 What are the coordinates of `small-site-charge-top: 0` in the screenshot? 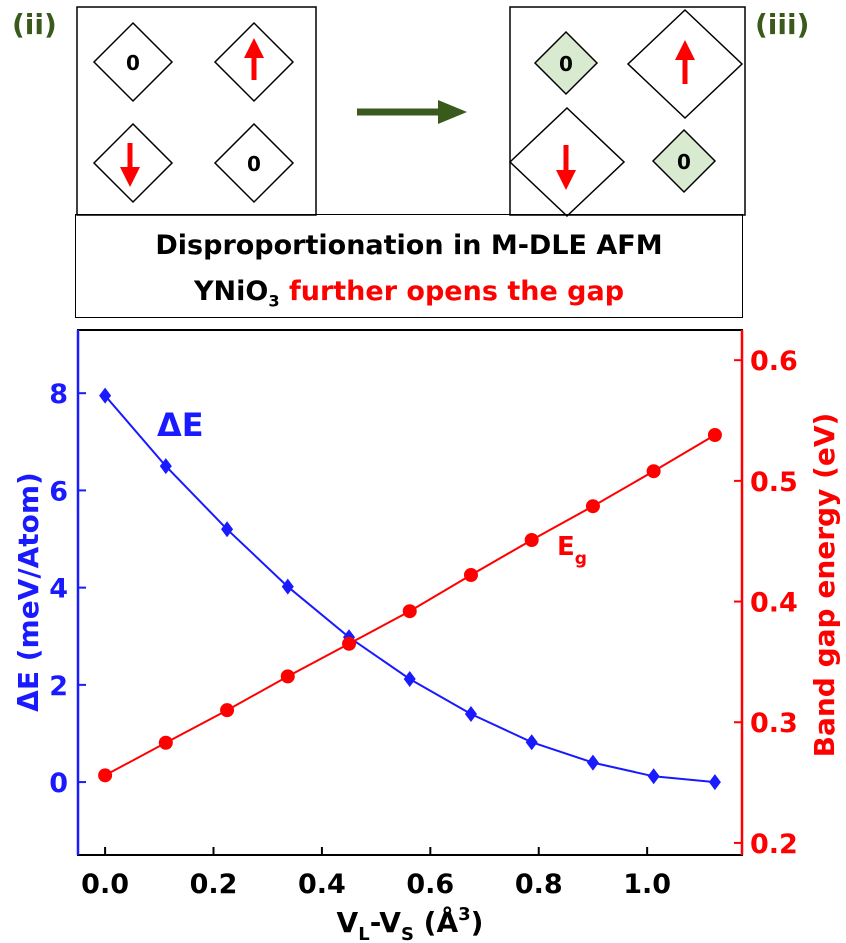 It's located at (566, 64).